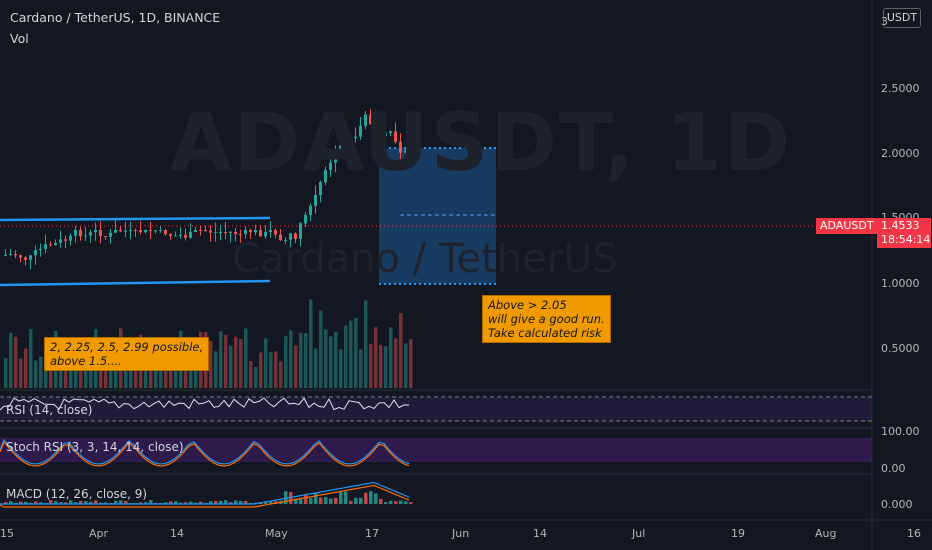 Image resolution: width=932 pixels, height=550 pixels. What do you see at coordinates (95, 447) in the screenshot?
I see `stoch-rsi-label: Stoch RSI (3, 3, 14, 14, close)` at bounding box center [95, 447].